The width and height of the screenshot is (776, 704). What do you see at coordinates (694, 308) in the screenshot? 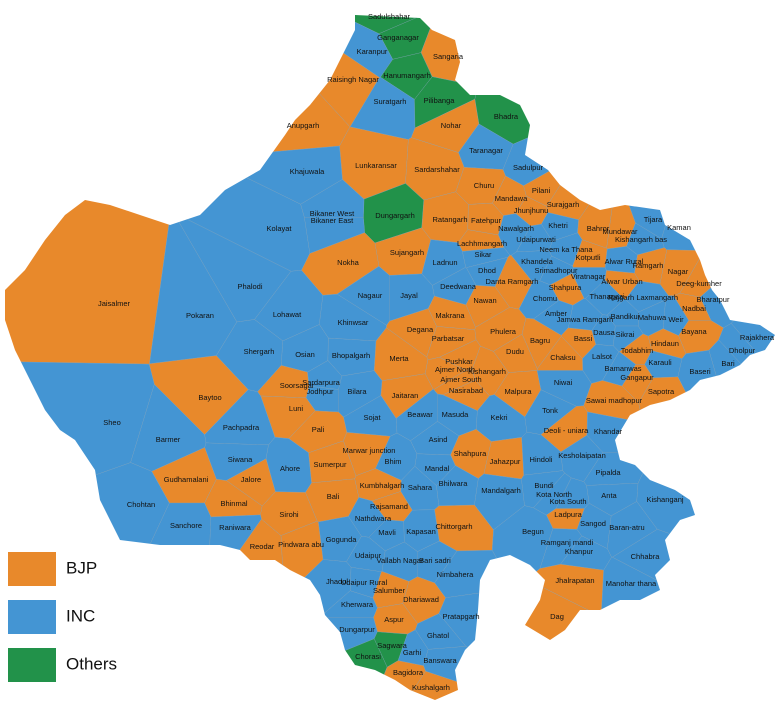
I see `constituency-label: Nadbai` at bounding box center [694, 308].